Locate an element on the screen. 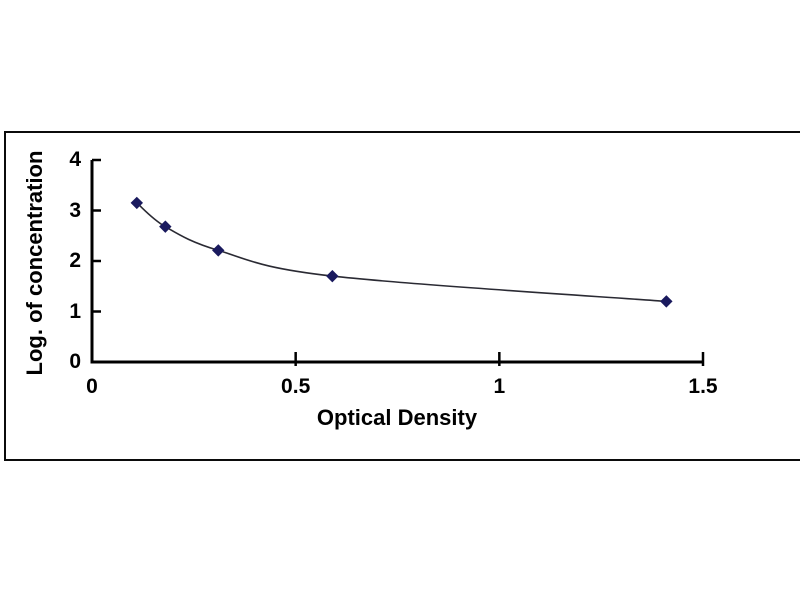 The image size is (800, 600). y-tick-label: 2 is located at coordinates (75, 260).